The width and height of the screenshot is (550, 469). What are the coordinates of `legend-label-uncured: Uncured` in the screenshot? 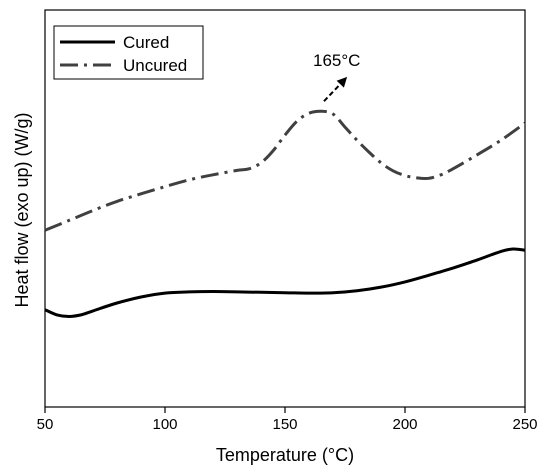 It's located at (155, 65).